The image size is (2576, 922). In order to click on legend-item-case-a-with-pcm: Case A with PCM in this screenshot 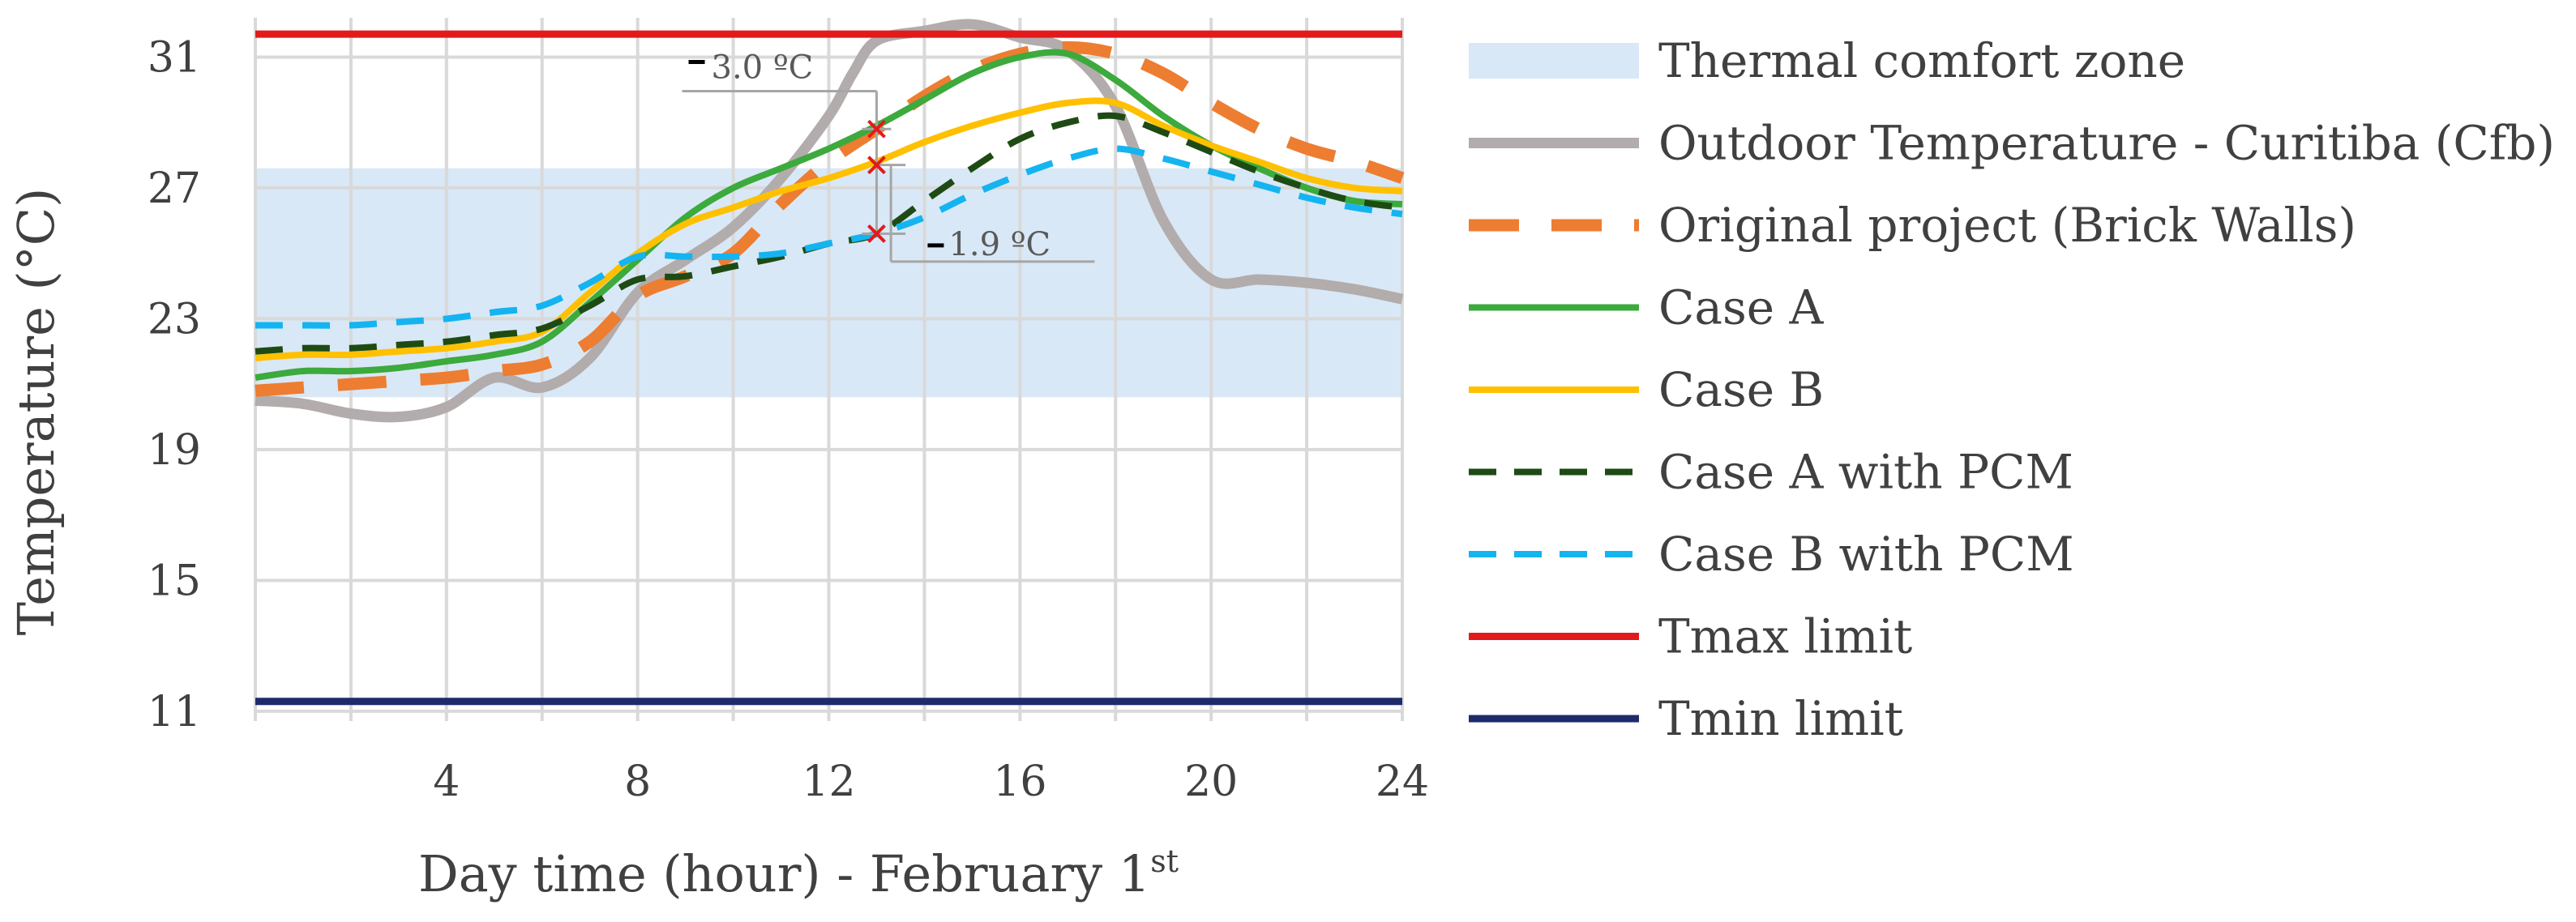, I will do `click(1771, 472)`.